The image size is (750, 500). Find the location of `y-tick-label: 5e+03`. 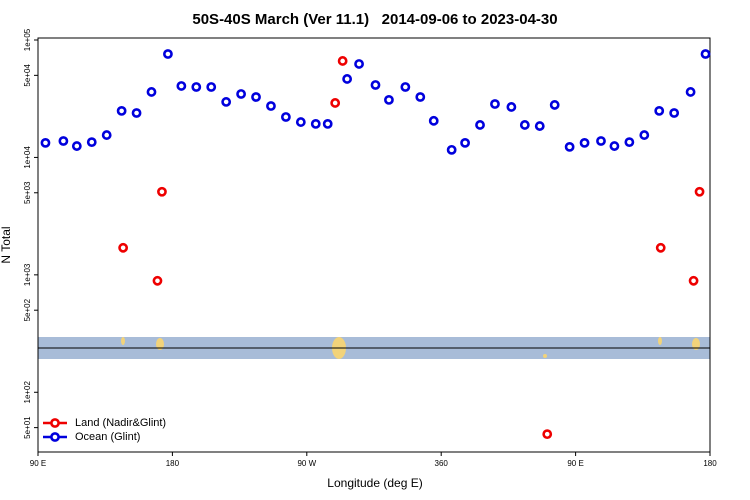

y-tick-label: 5e+03 is located at coordinates (27, 192).